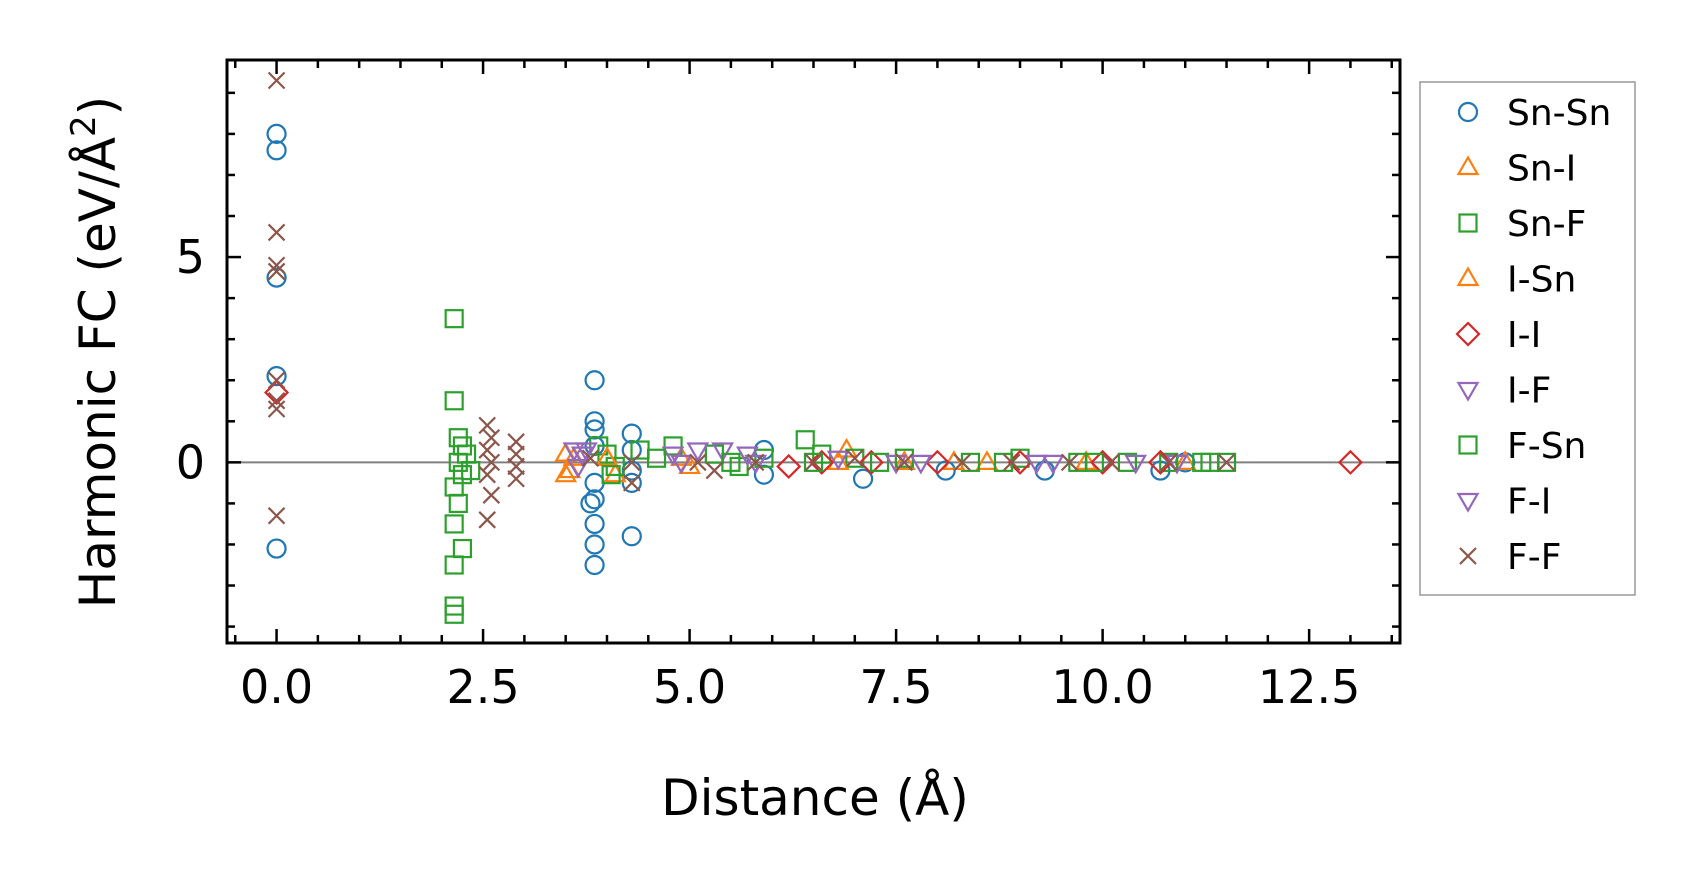 This screenshot has width=1681, height=883. I want to click on x-tick-label: 7.5, so click(896, 687).